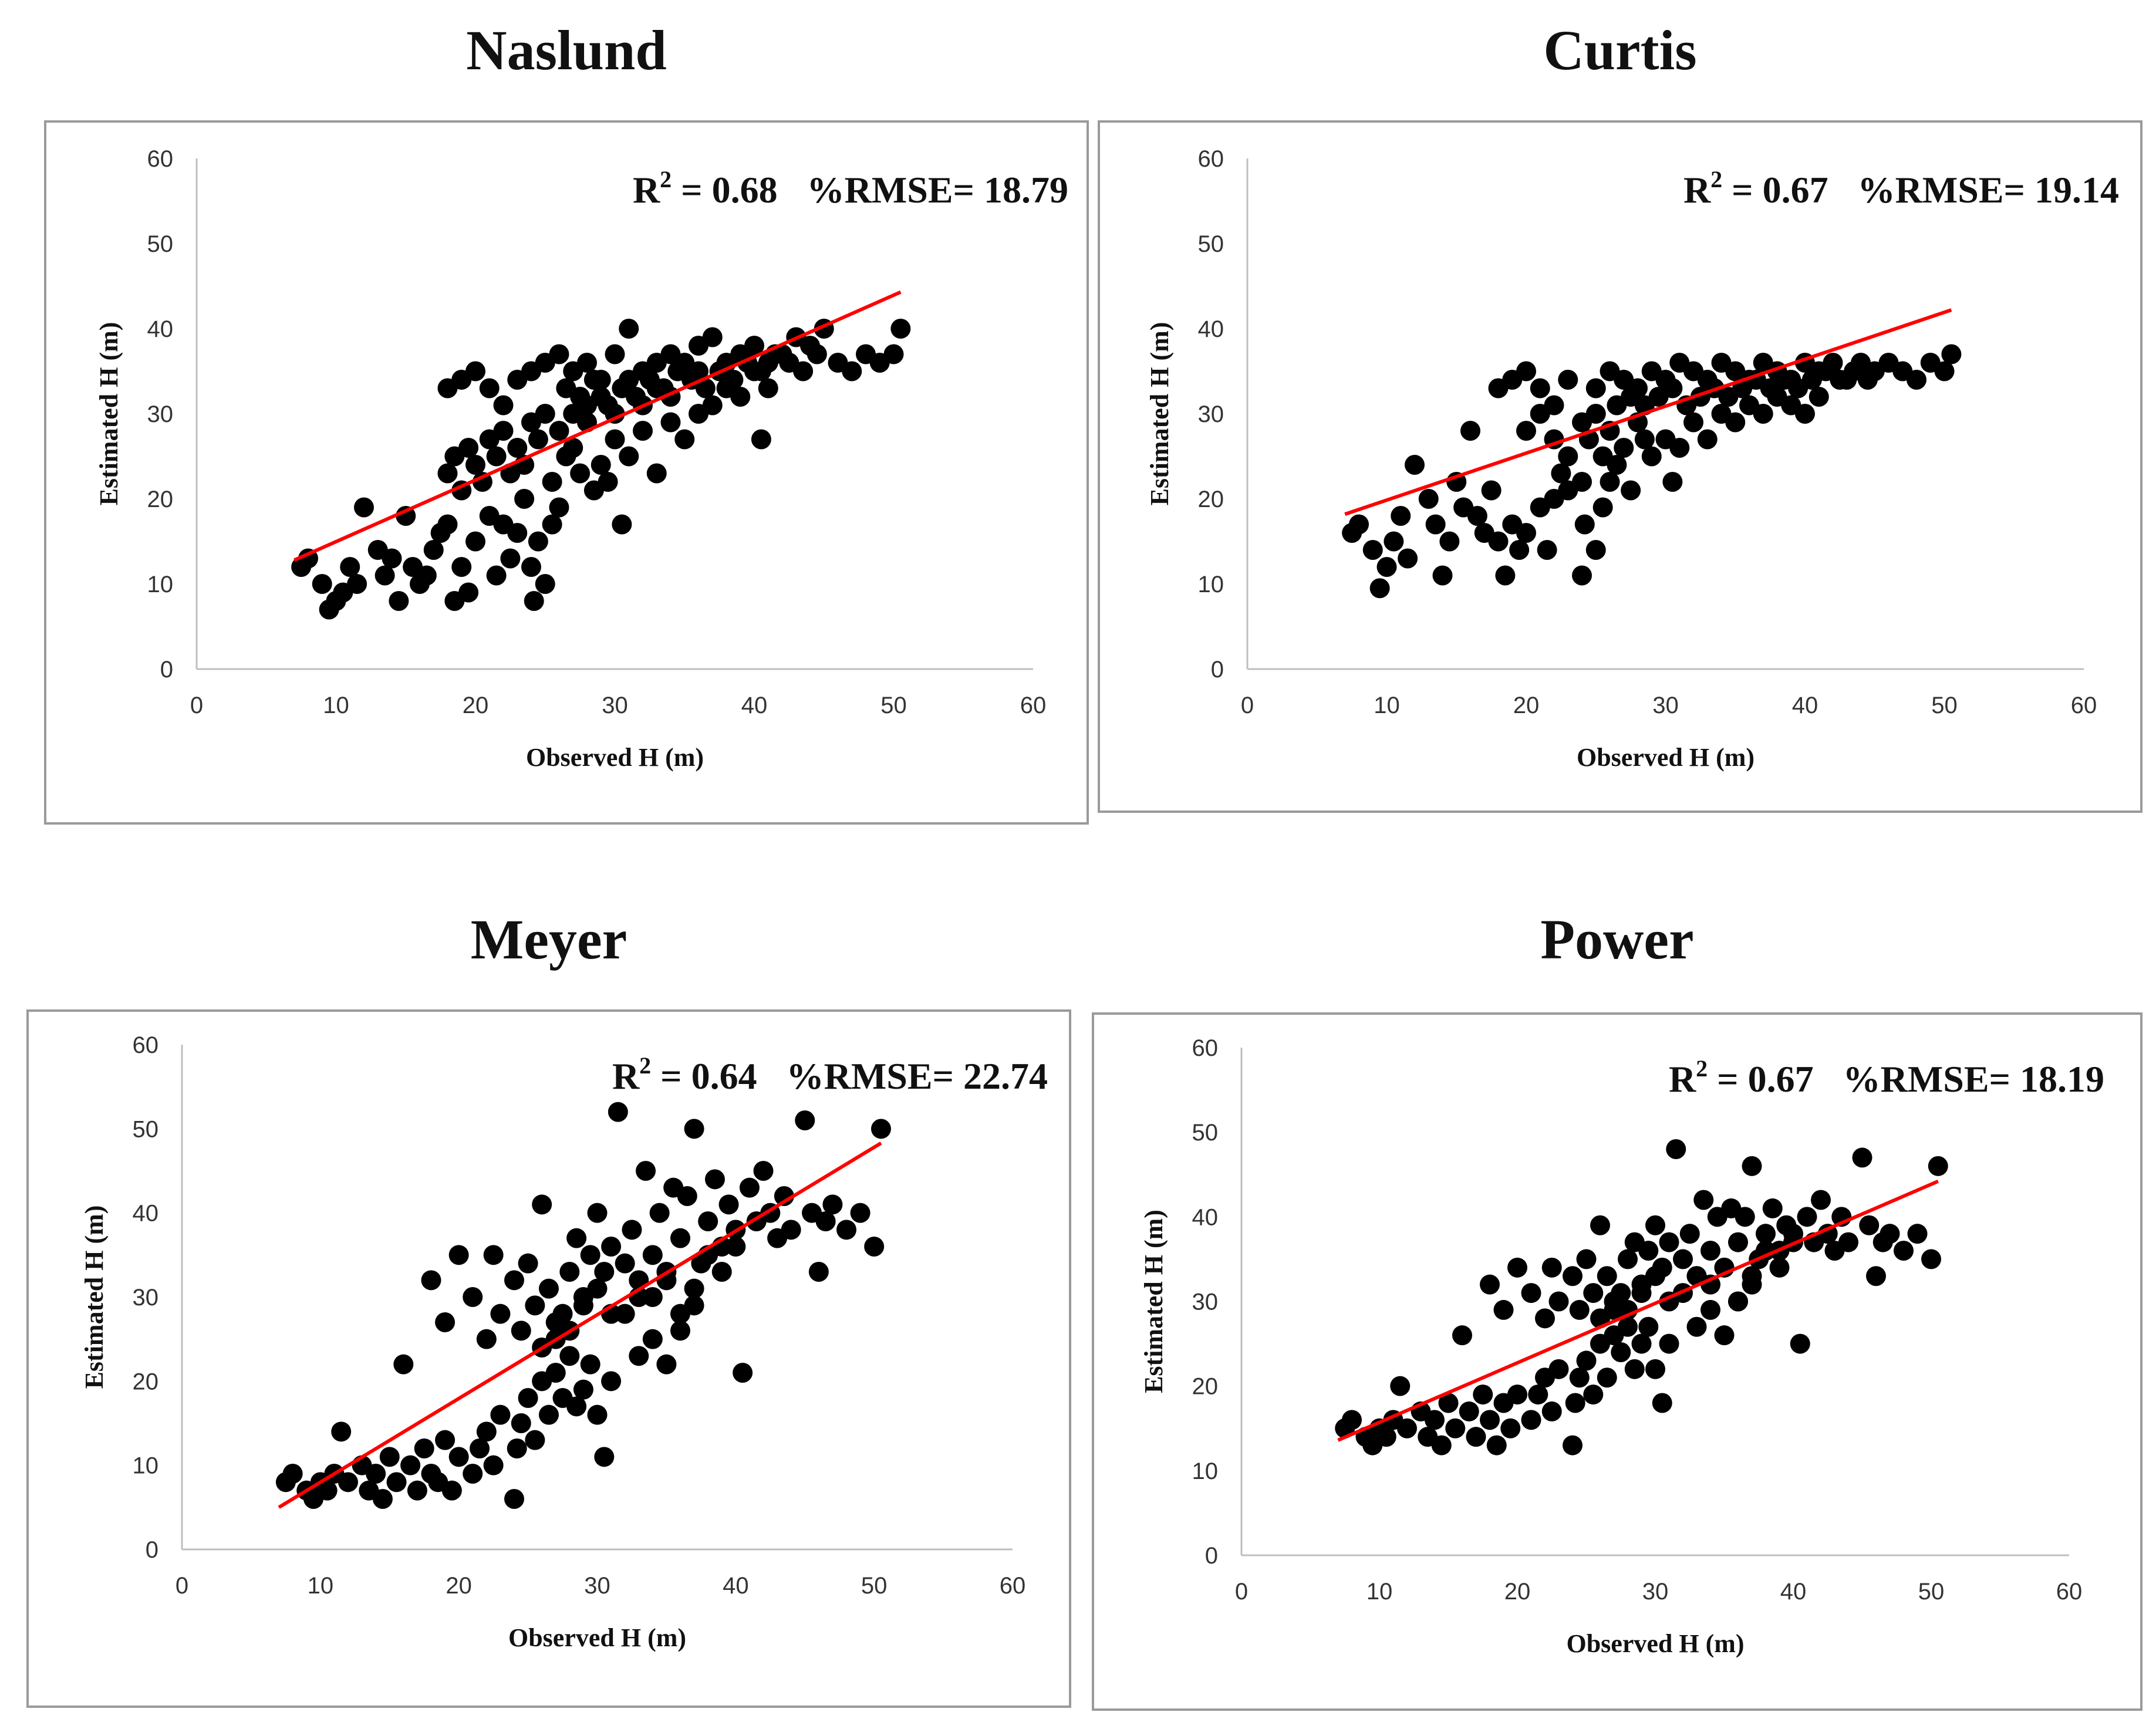  I want to click on x-tick-label: 40, so click(1805, 705).